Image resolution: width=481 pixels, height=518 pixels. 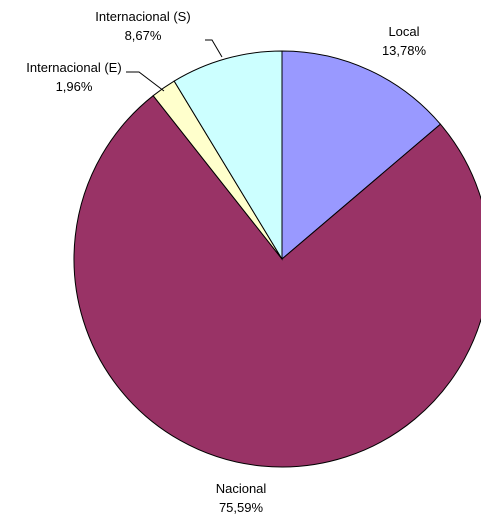 I want to click on leader-line-internacional-s, so click(x=214, y=48).